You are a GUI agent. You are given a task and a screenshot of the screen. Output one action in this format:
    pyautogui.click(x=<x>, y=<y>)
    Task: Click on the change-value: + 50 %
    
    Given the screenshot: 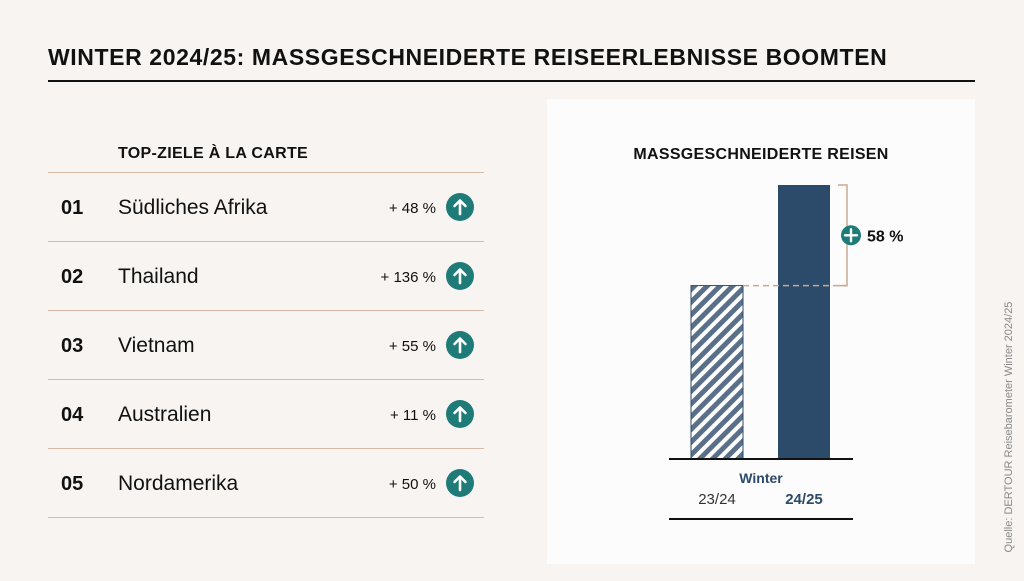 What is the action you would take?
    pyautogui.click(x=412, y=484)
    